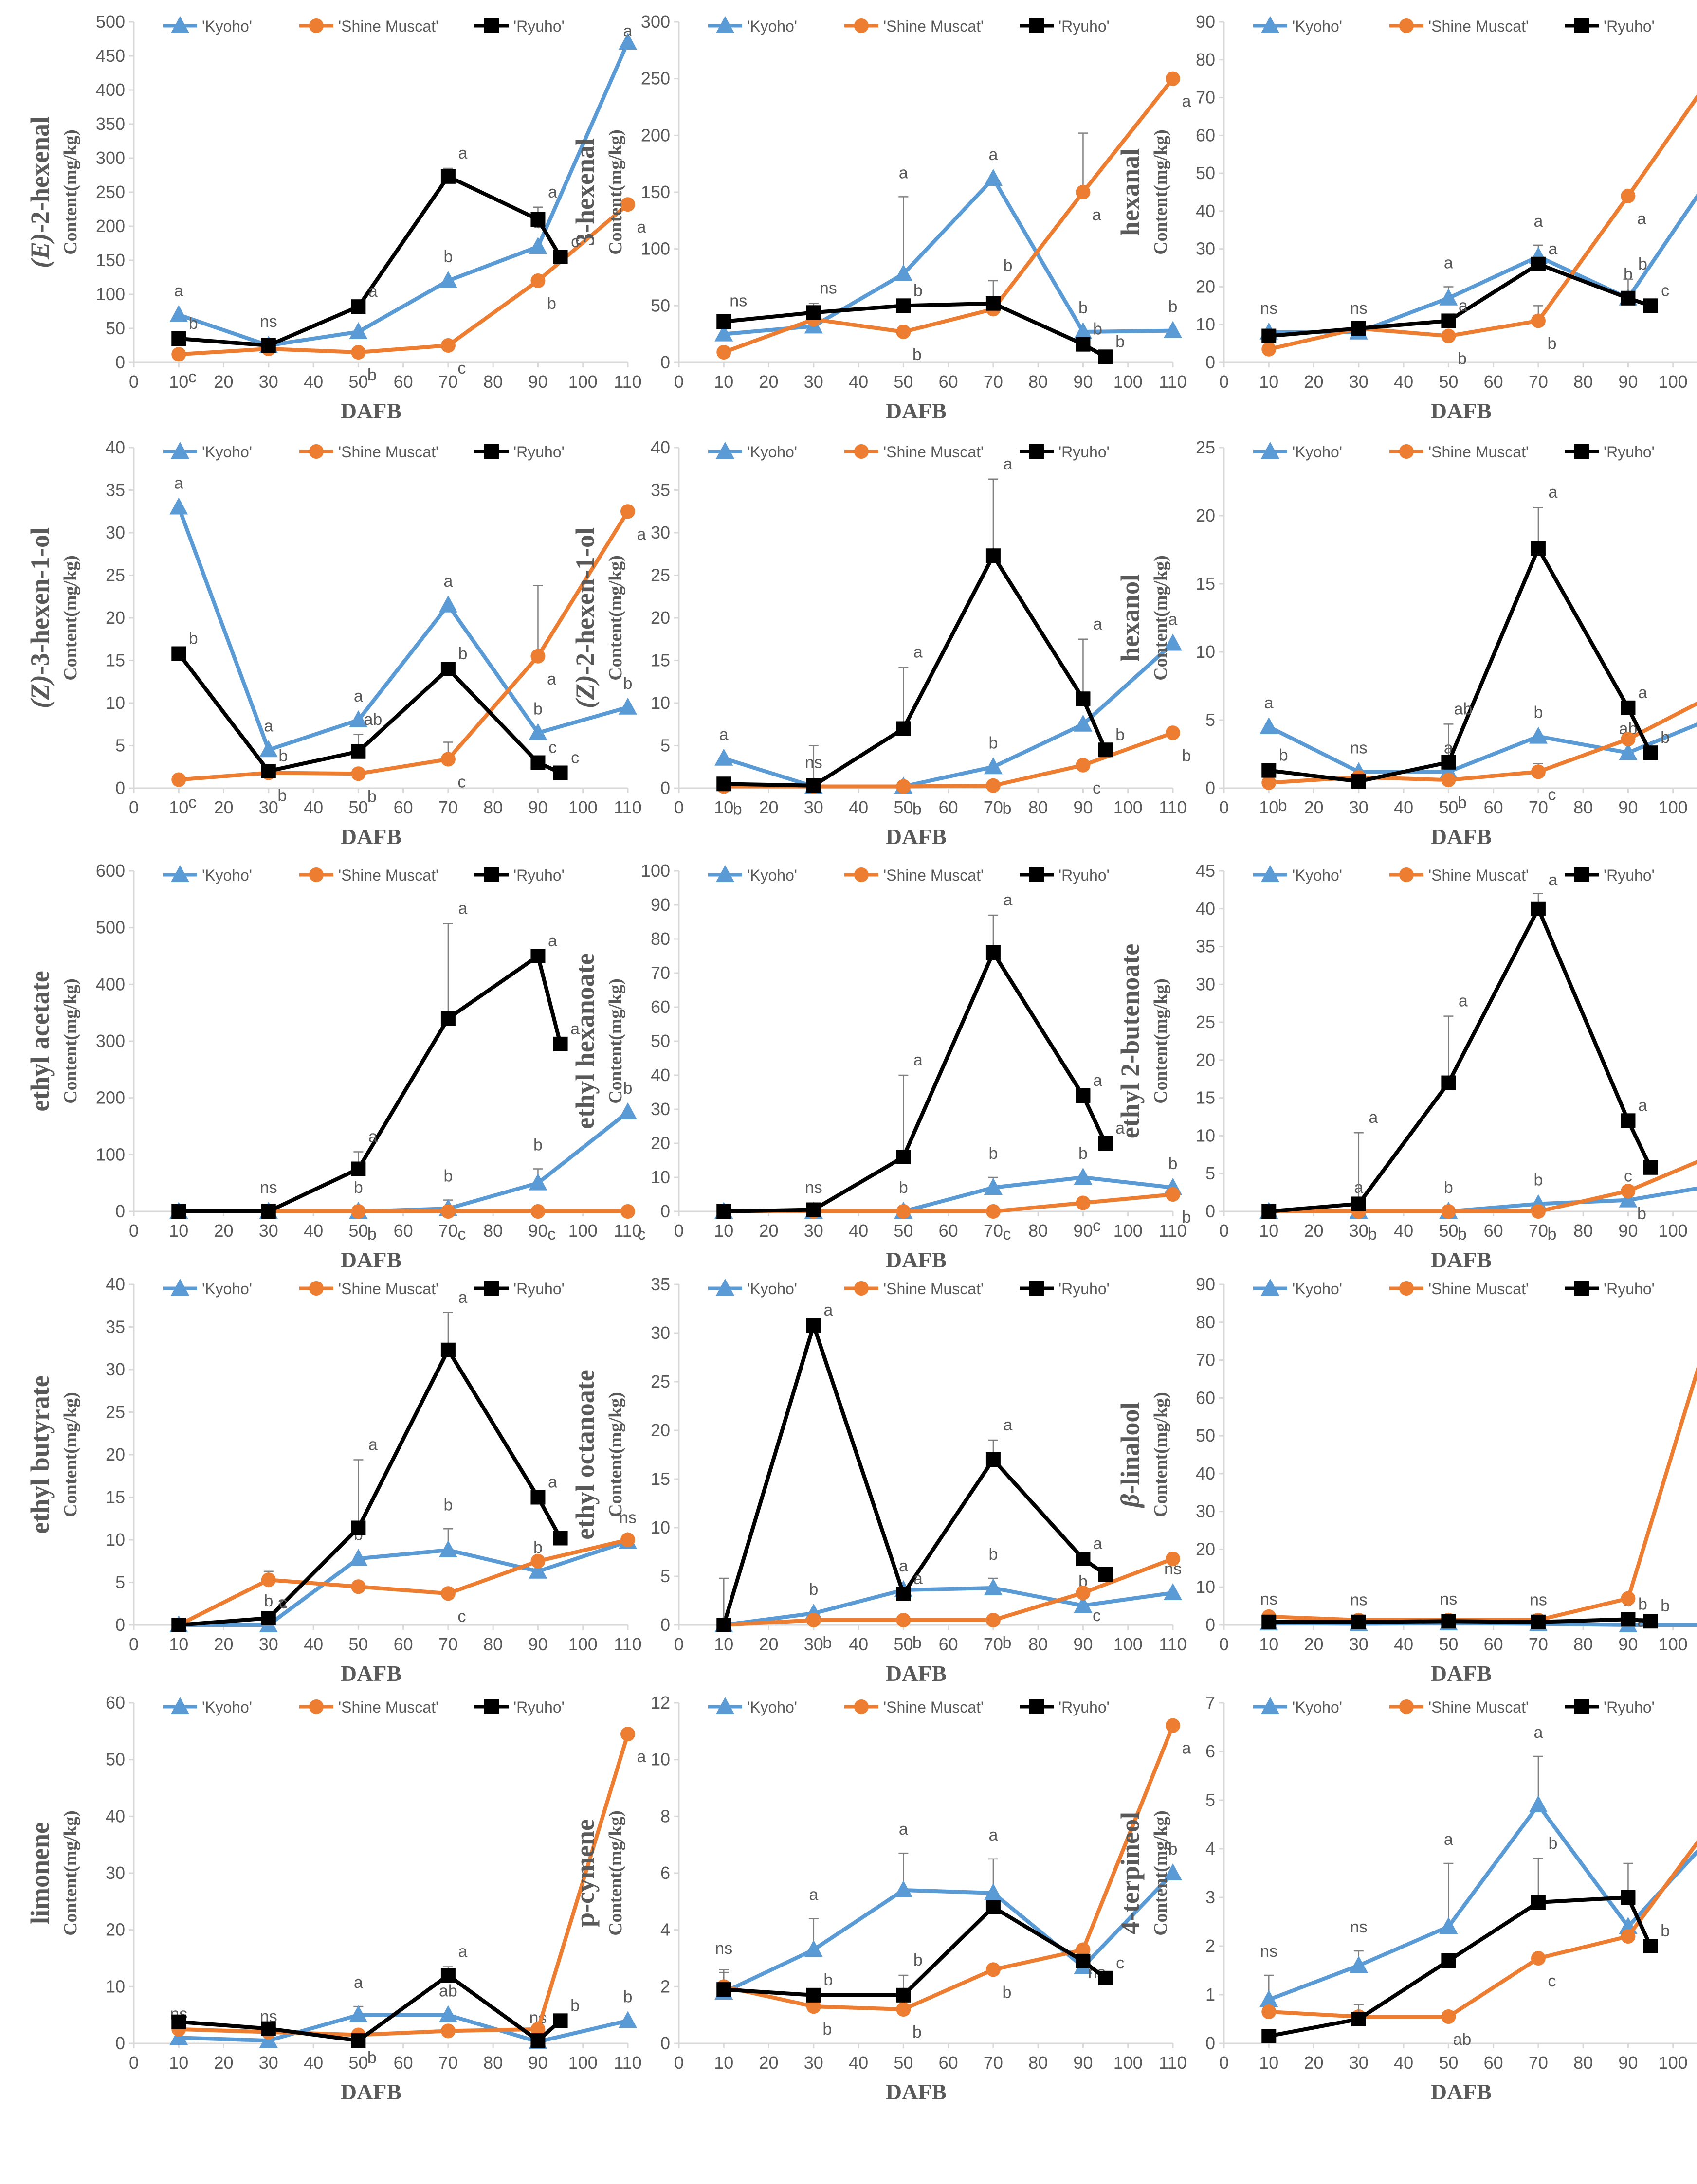 This screenshot has width=1697, height=2184. Describe the element at coordinates (110, 1098) in the screenshot. I see `y-tick-label: 200` at that location.